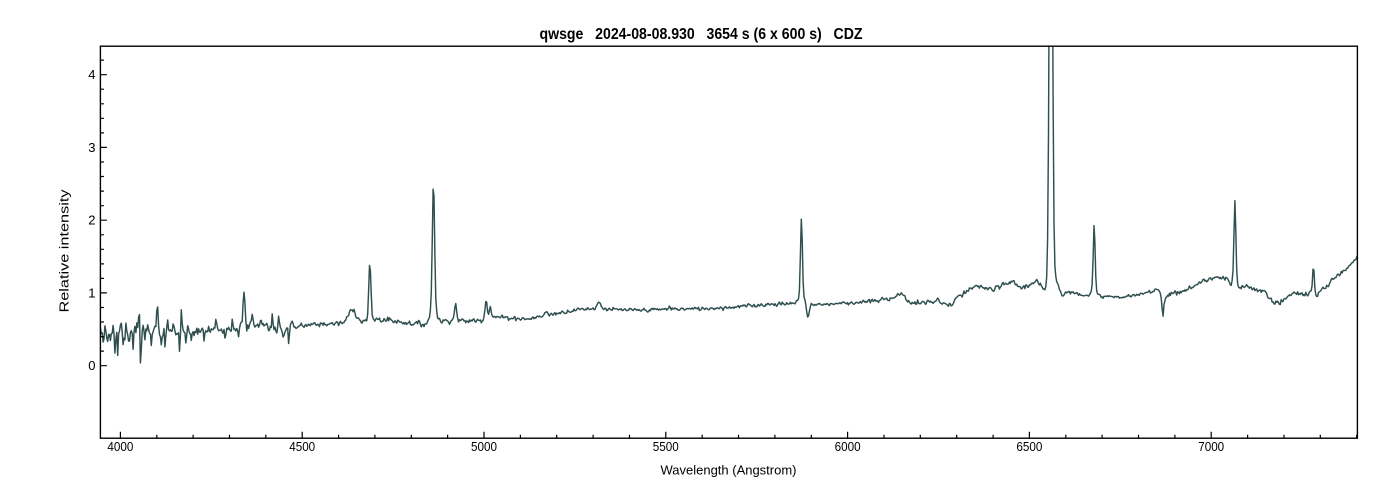  What do you see at coordinates (91, 292) in the screenshot?
I see `svg-text: 1` at bounding box center [91, 292].